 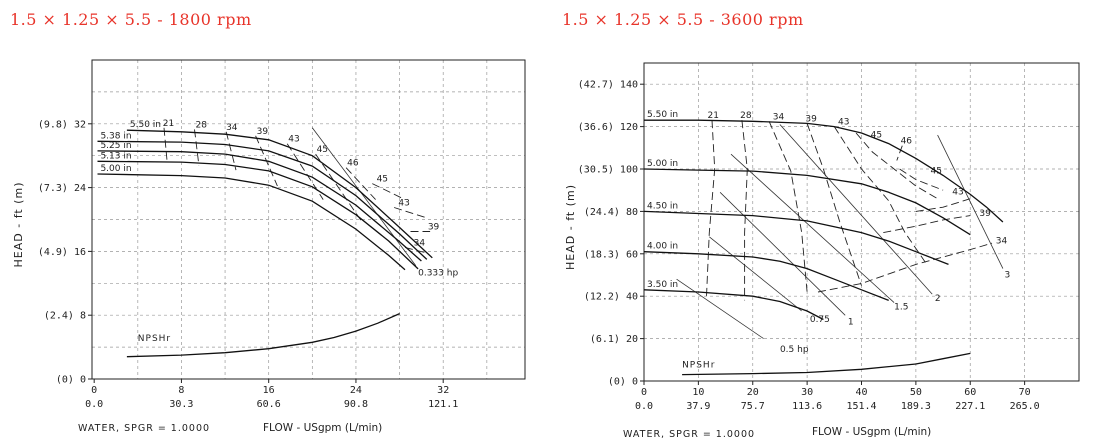 What do you see at coordinates (662, 247) in the screenshot?
I see `impeller-label: 4.00 in` at bounding box center [662, 247].